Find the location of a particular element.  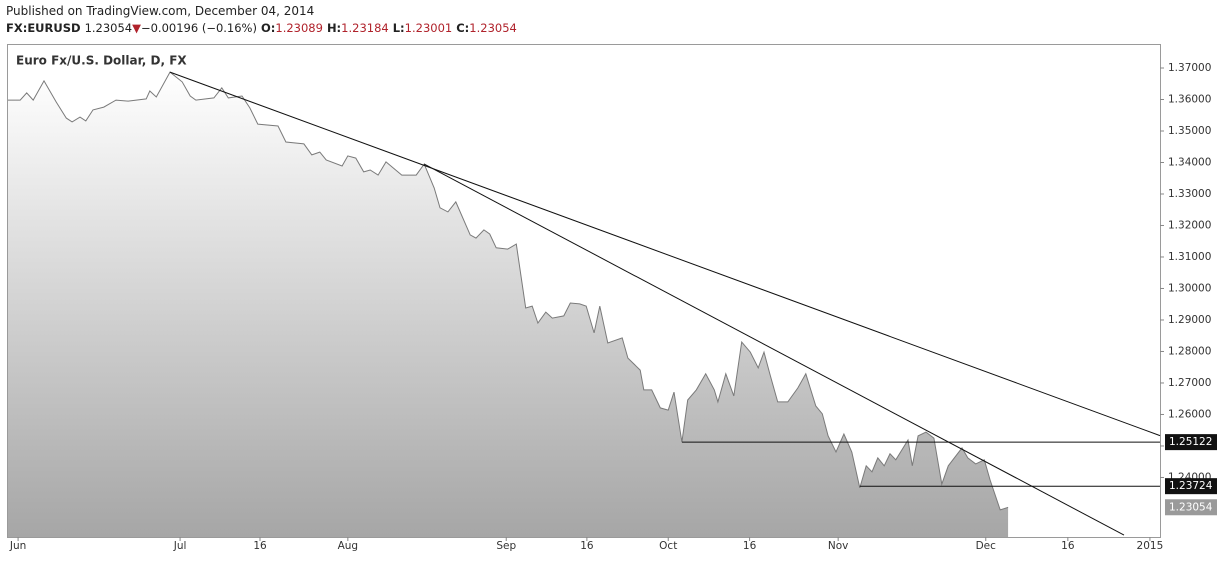

y-tick-label: 1.33000 is located at coordinates (1189, 194).